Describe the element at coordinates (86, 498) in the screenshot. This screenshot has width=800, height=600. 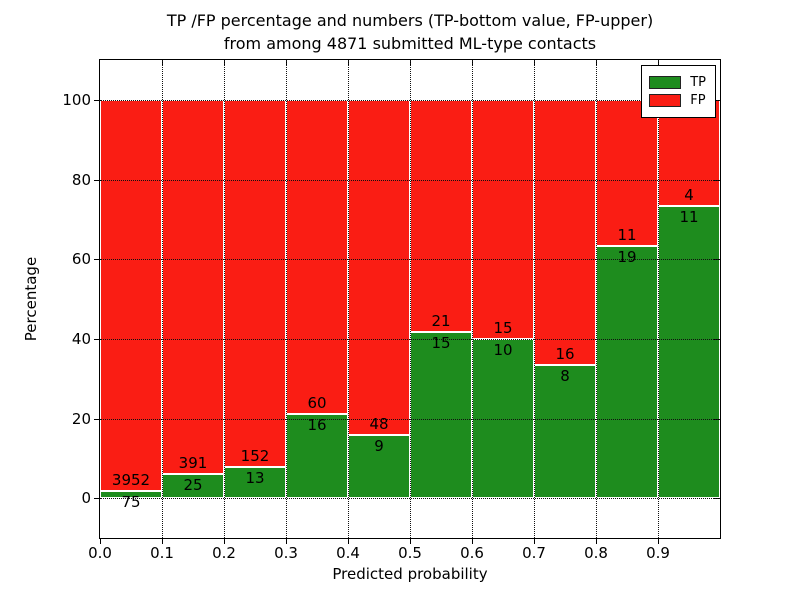
I see `y-tick-label: 0` at that location.